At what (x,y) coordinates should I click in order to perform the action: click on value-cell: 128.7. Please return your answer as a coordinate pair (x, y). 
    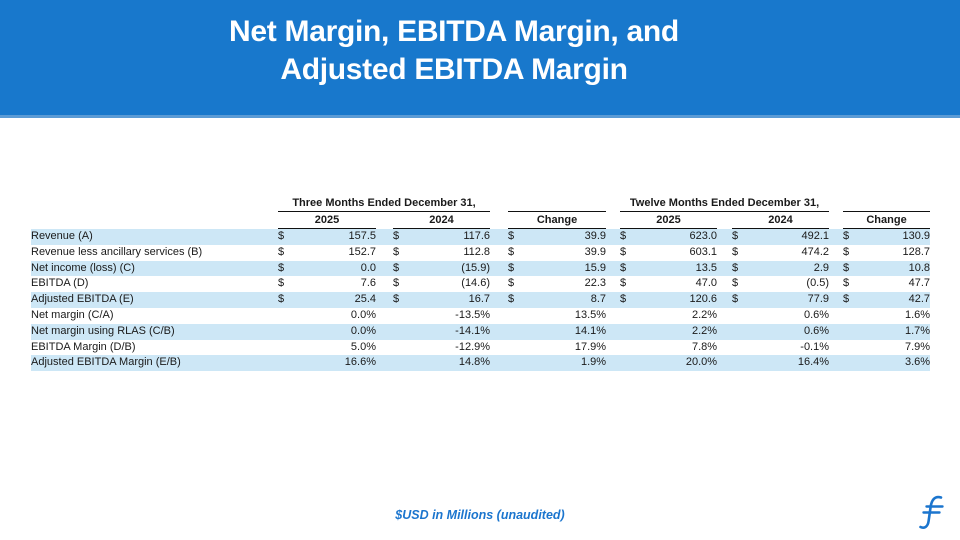
    Looking at the image, I should click on (916, 251).